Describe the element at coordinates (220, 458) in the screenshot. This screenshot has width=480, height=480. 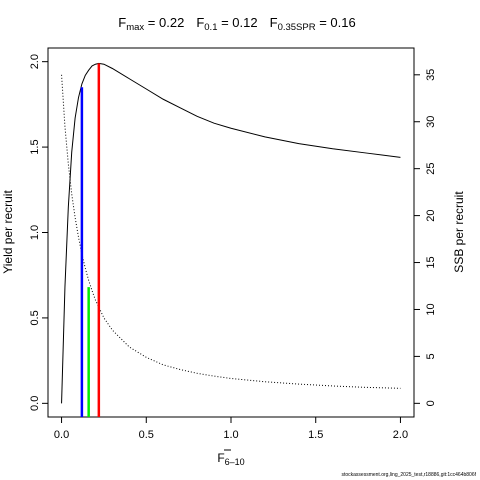
I see `x-axis-label-symbol: F` at that location.